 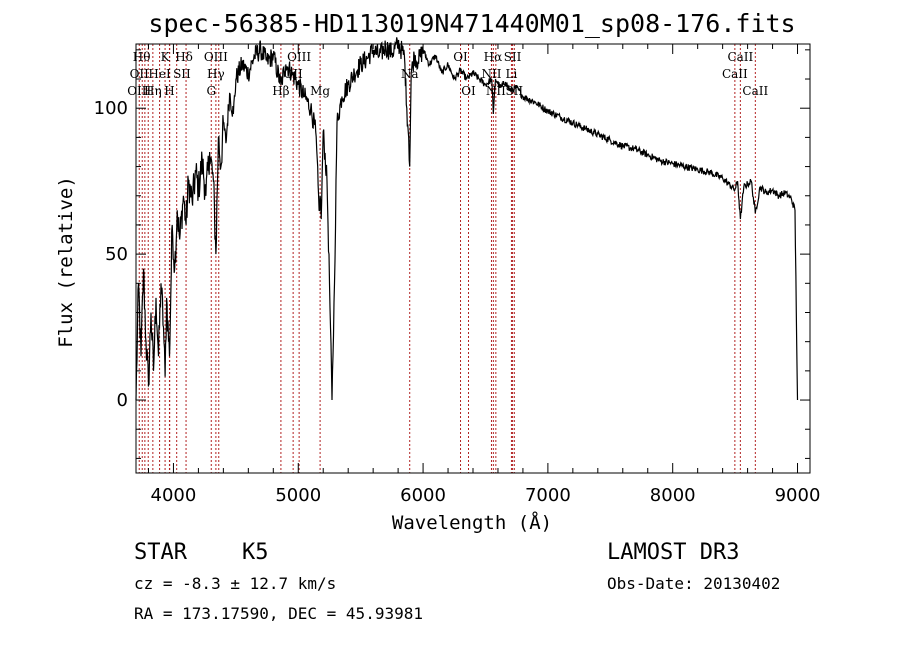 I want to click on line-label-24: OI, so click(x=468, y=91).